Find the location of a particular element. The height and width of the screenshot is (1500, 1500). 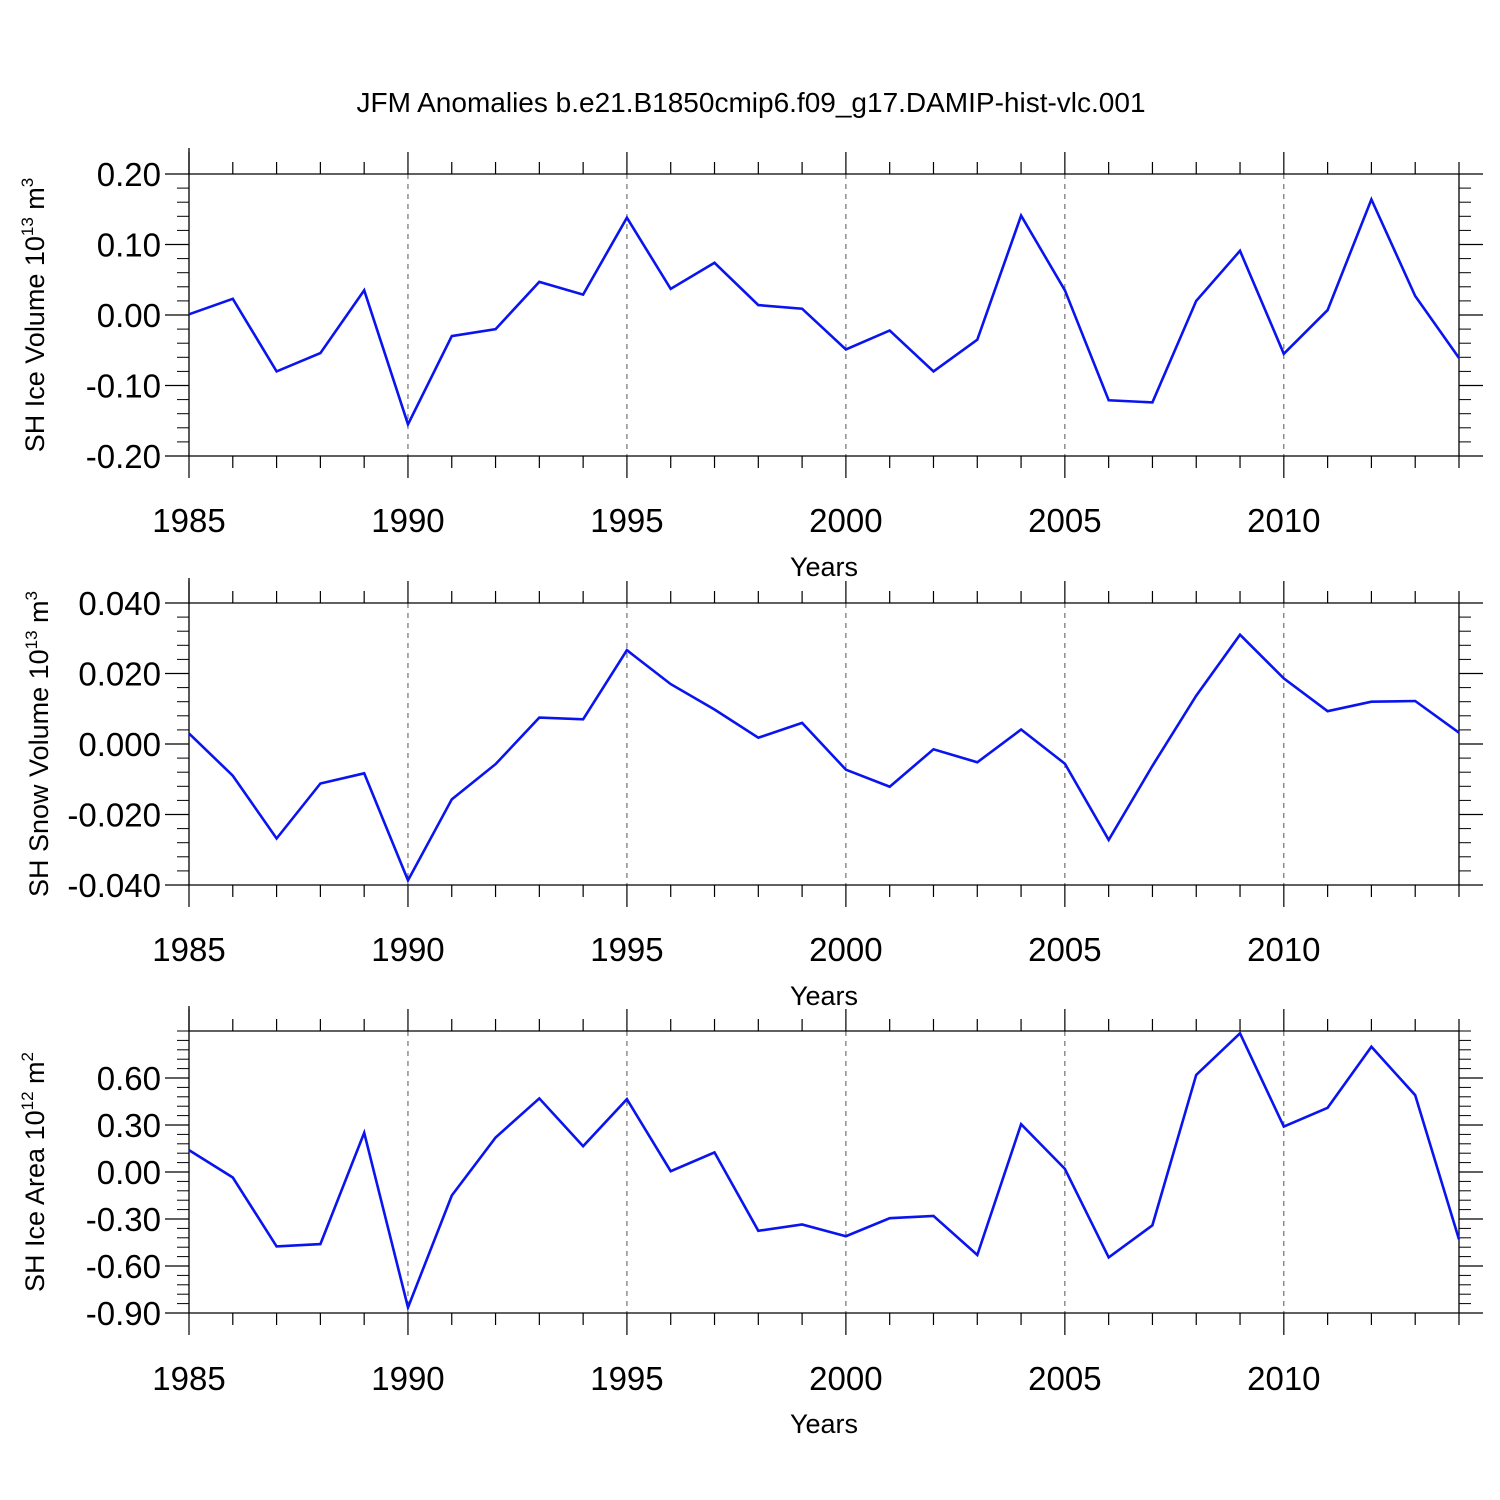

y-tick-label: 0.000 is located at coordinates (119, 744).